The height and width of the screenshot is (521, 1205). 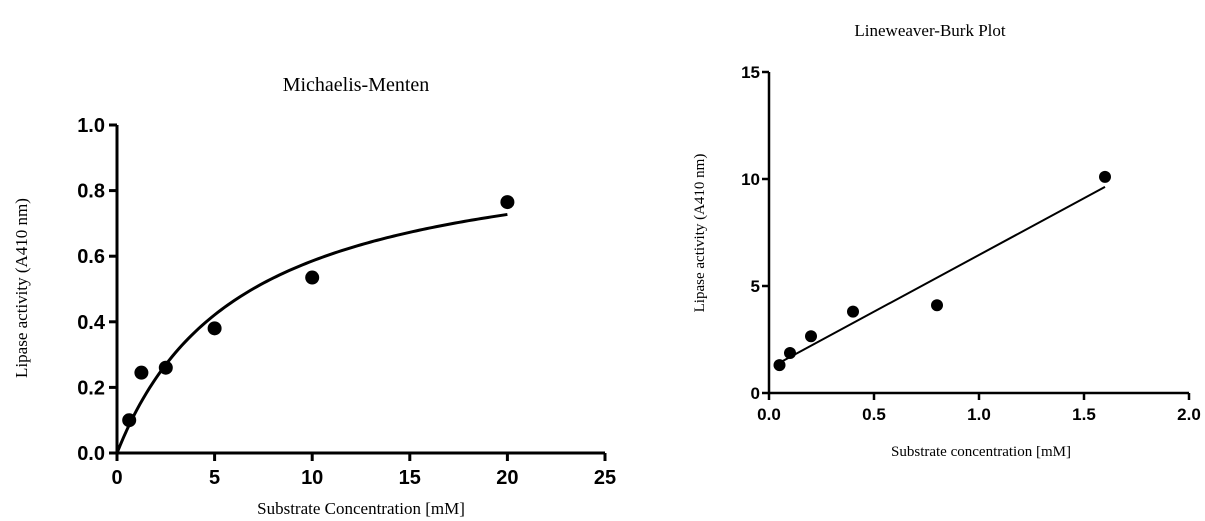 I want to click on y-tick-label: 0.4, so click(x=91, y=323).